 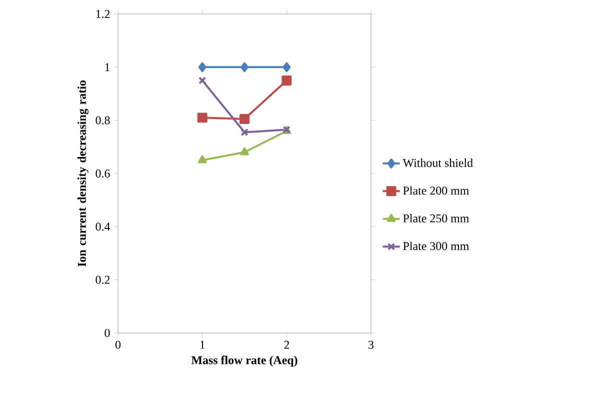 I want to click on x-axis-title: Mass flow rate (Aeq), so click(x=244, y=361).